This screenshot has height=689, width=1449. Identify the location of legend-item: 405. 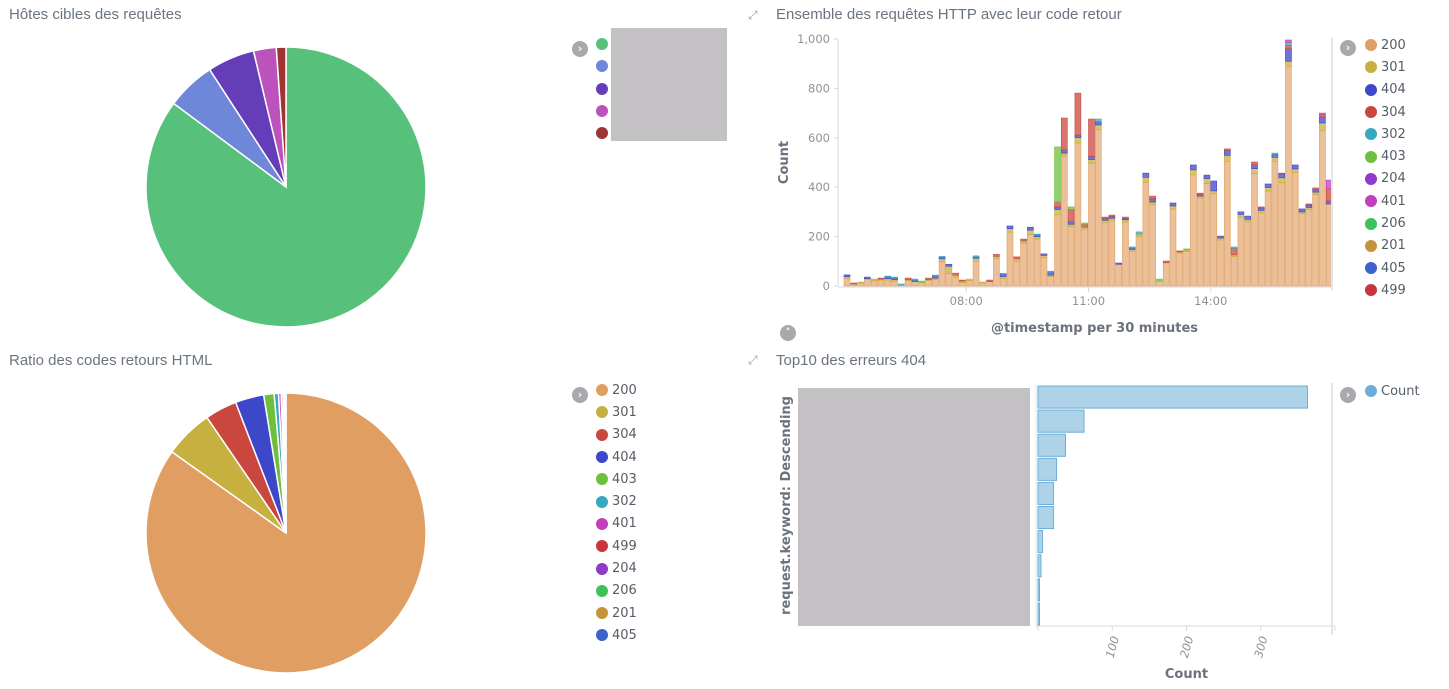
(1385, 268).